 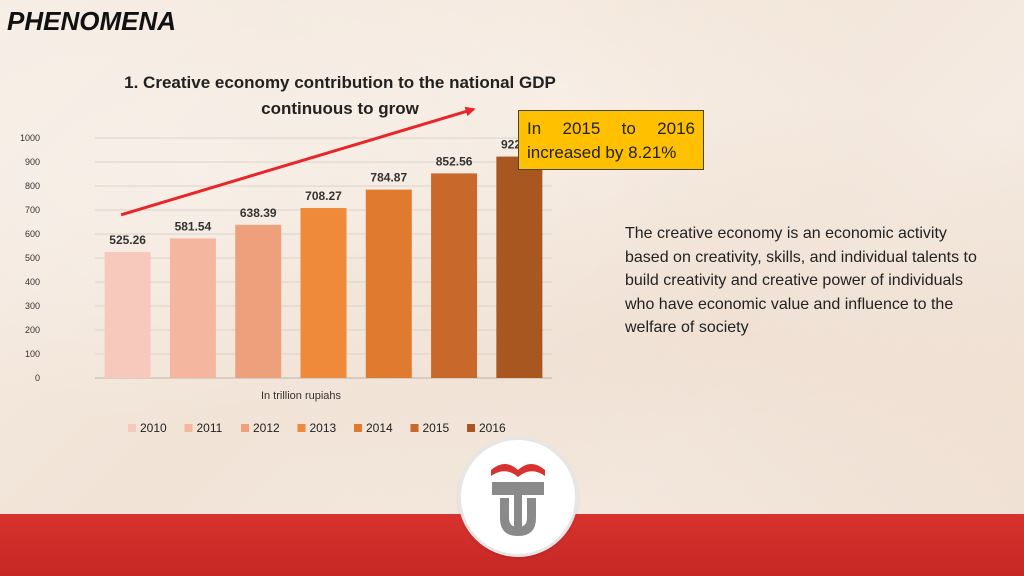 I want to click on legend-swatch-2015, so click(x=414, y=428).